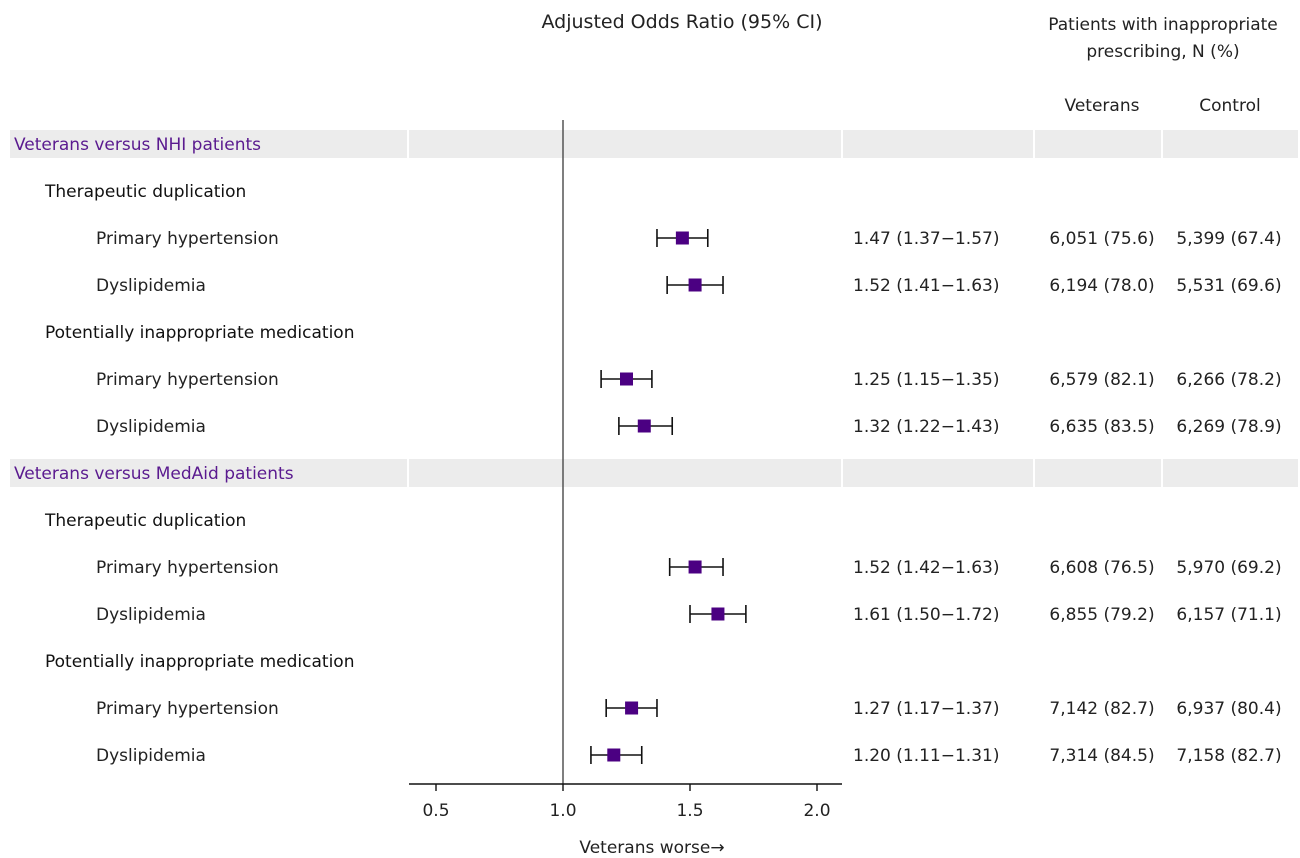 The height and width of the screenshot is (858, 1300). Describe the element at coordinates (1162, 52) in the screenshot. I see `counts-header-line-2: prescribing, N (%)` at that location.